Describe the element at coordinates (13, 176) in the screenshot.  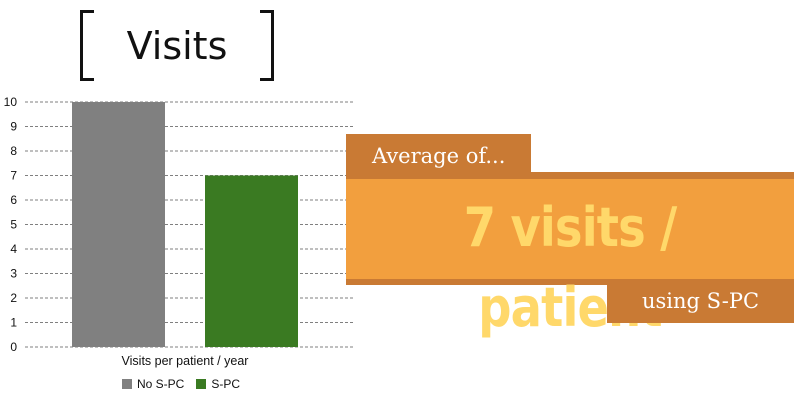
I see `y-tick-label: 7` at that location.